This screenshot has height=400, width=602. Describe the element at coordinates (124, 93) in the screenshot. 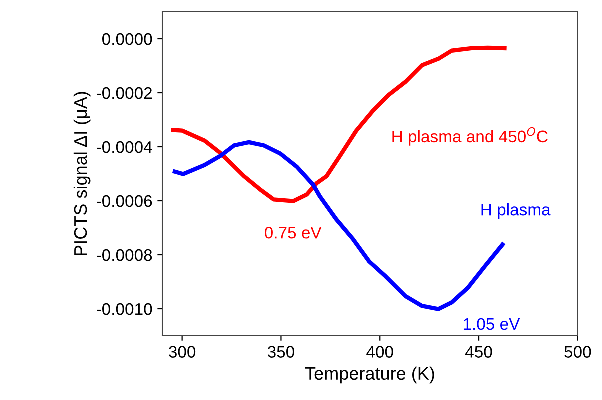

I see `y-tick-label: -0.0002` at that location.